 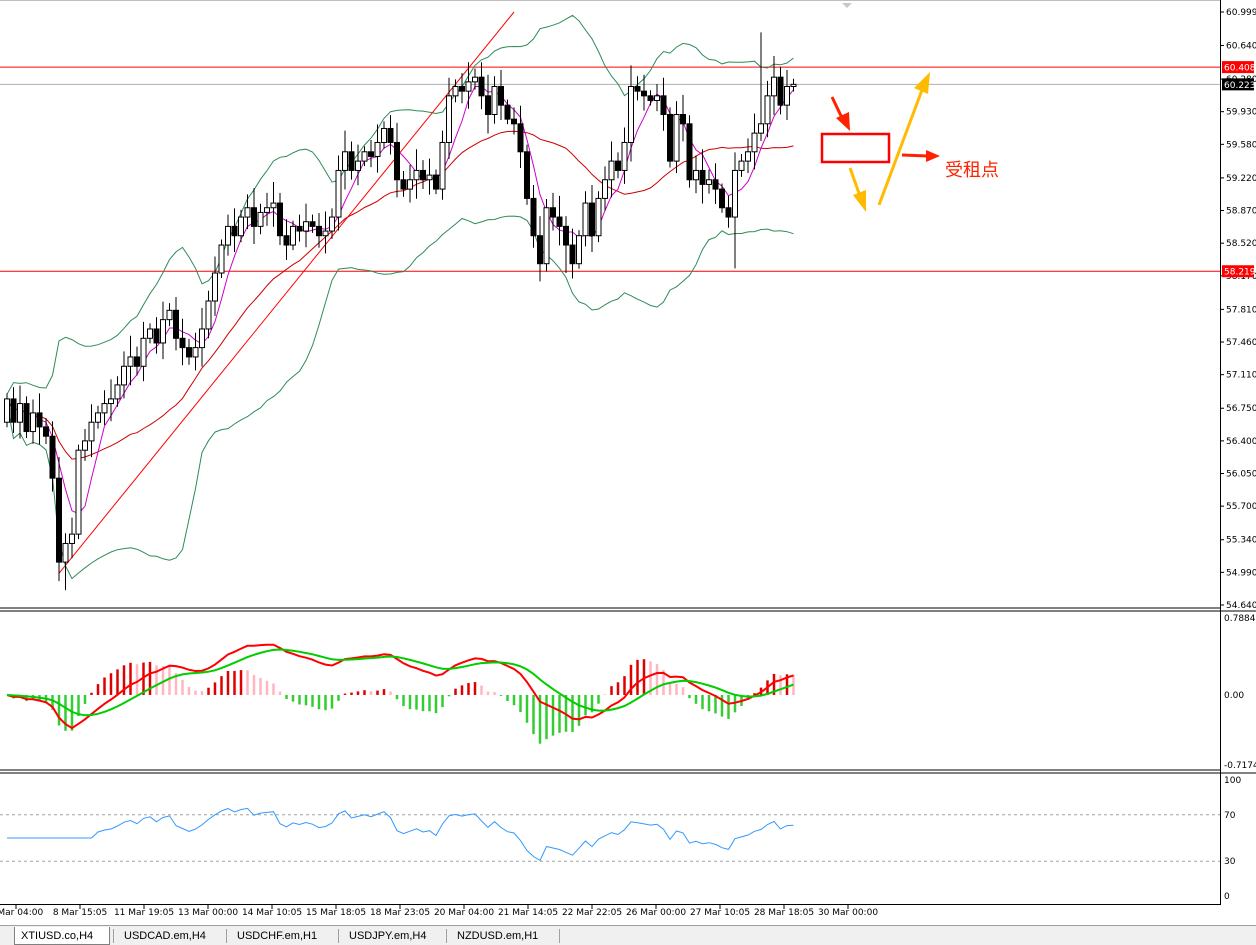 I want to click on tab-usdjpy-h4: USDJPY.em,H4, so click(x=388, y=936).